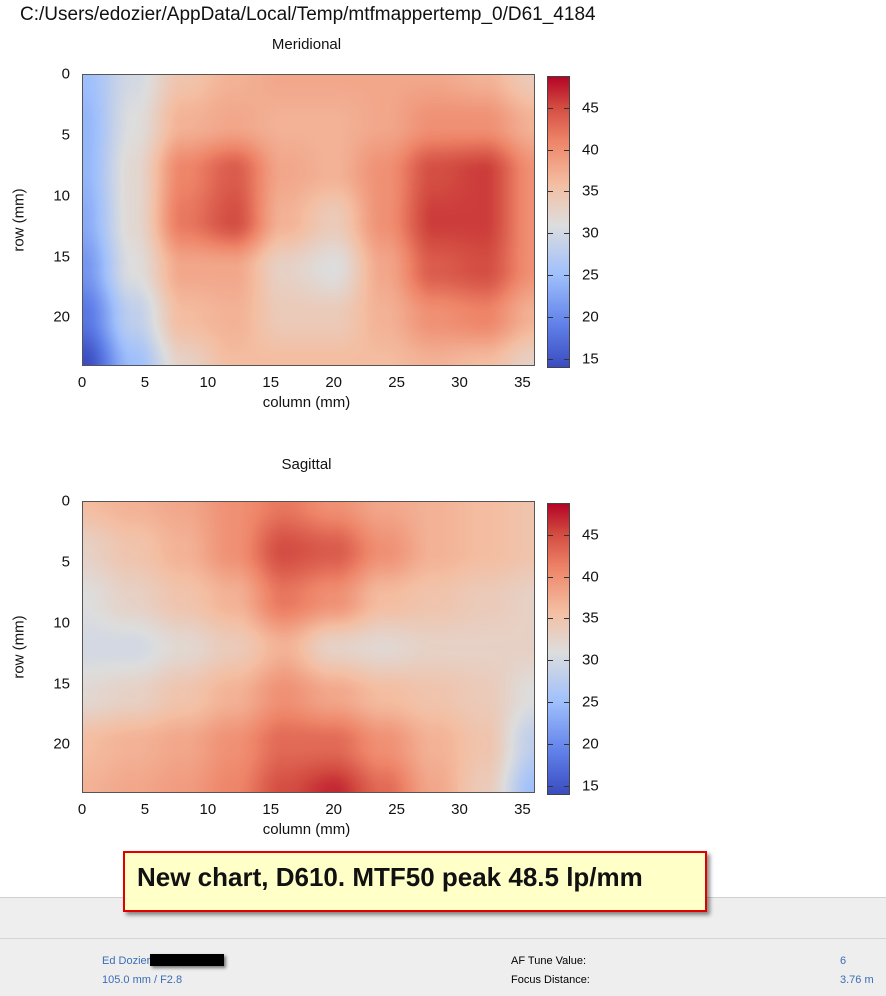  Describe the element at coordinates (857, 980) in the screenshot. I see `focus-distance-value: 3.76 m` at that location.